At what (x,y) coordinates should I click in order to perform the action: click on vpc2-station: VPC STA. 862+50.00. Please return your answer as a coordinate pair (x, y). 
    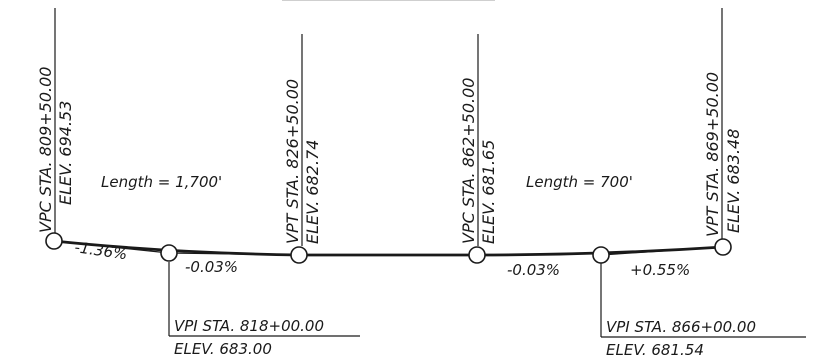
    Looking at the image, I should click on (468, 161).